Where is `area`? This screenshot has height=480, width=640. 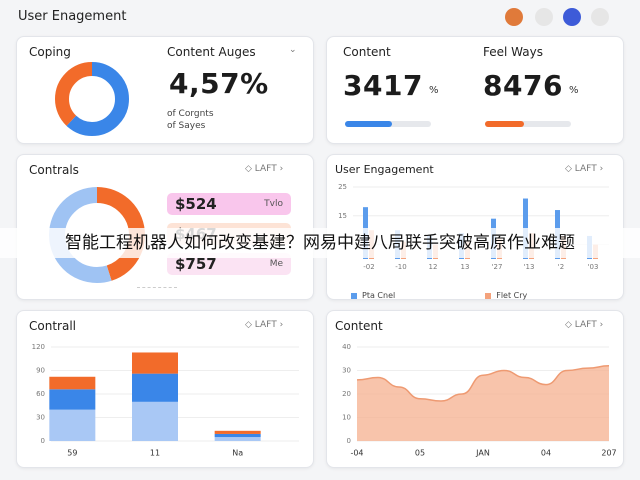
area is located at coordinates (483, 403).